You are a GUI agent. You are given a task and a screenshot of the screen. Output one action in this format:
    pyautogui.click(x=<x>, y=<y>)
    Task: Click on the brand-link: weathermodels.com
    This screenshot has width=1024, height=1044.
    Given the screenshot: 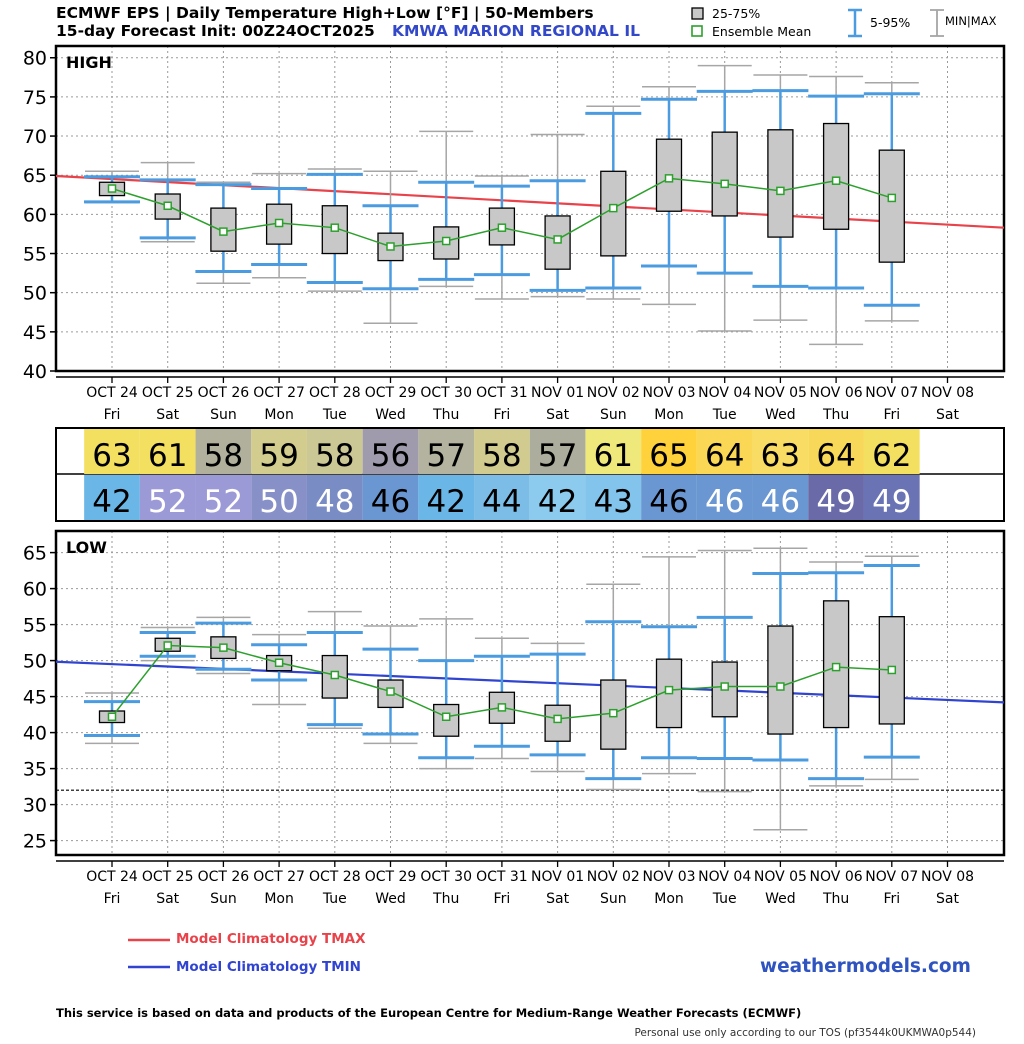 What is the action you would take?
    pyautogui.click(x=865, y=966)
    